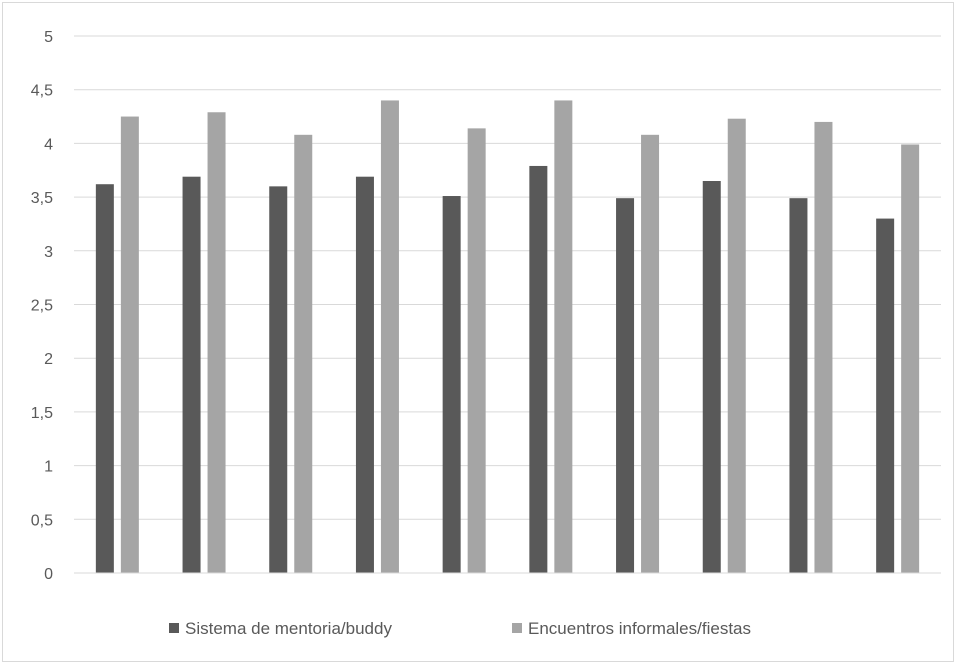 The image size is (956, 664). Describe the element at coordinates (42, 91) in the screenshot. I see `y-tick-label: 4,5` at that location.